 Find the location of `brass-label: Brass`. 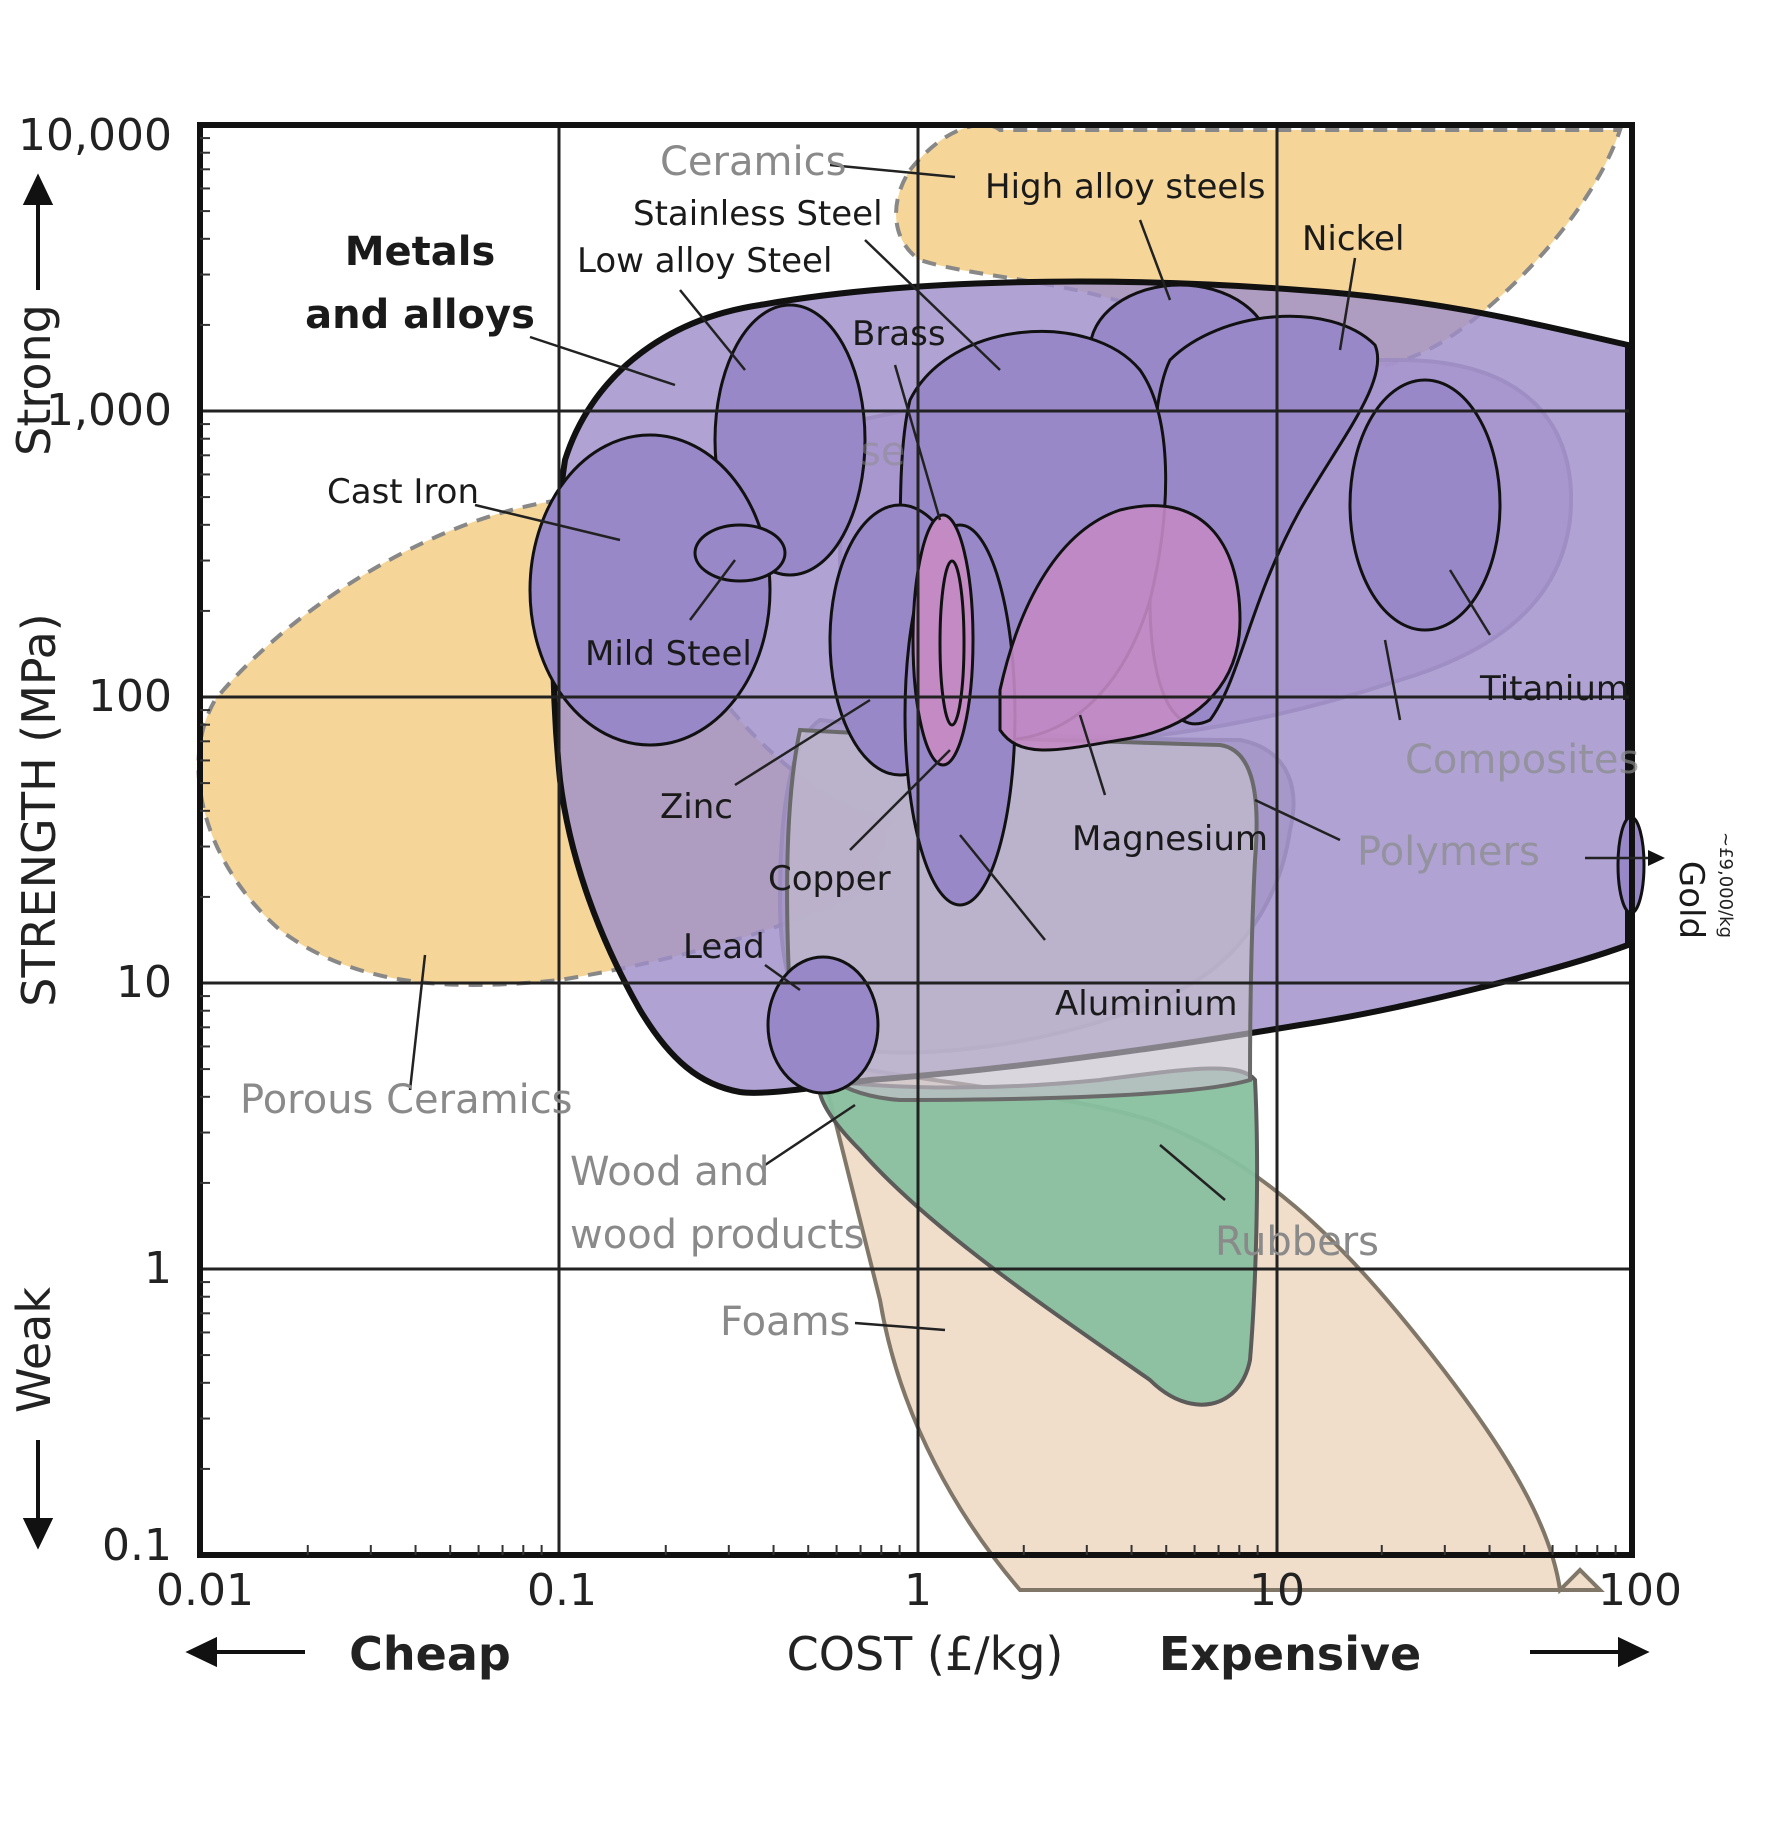

brass-label: Brass is located at coordinates (899, 334).